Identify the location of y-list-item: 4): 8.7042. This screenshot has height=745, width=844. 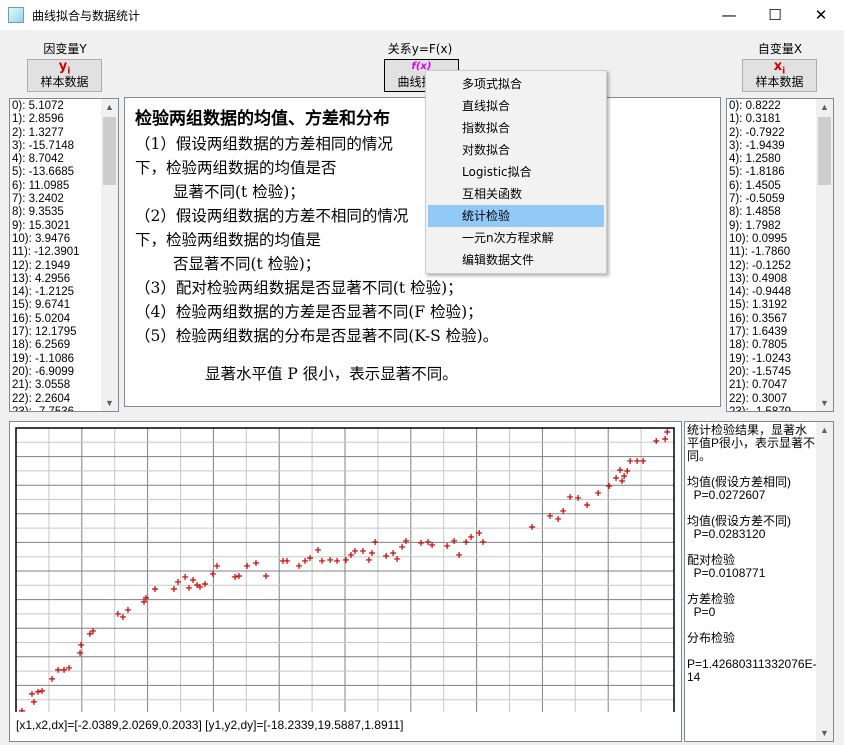
(38, 159).